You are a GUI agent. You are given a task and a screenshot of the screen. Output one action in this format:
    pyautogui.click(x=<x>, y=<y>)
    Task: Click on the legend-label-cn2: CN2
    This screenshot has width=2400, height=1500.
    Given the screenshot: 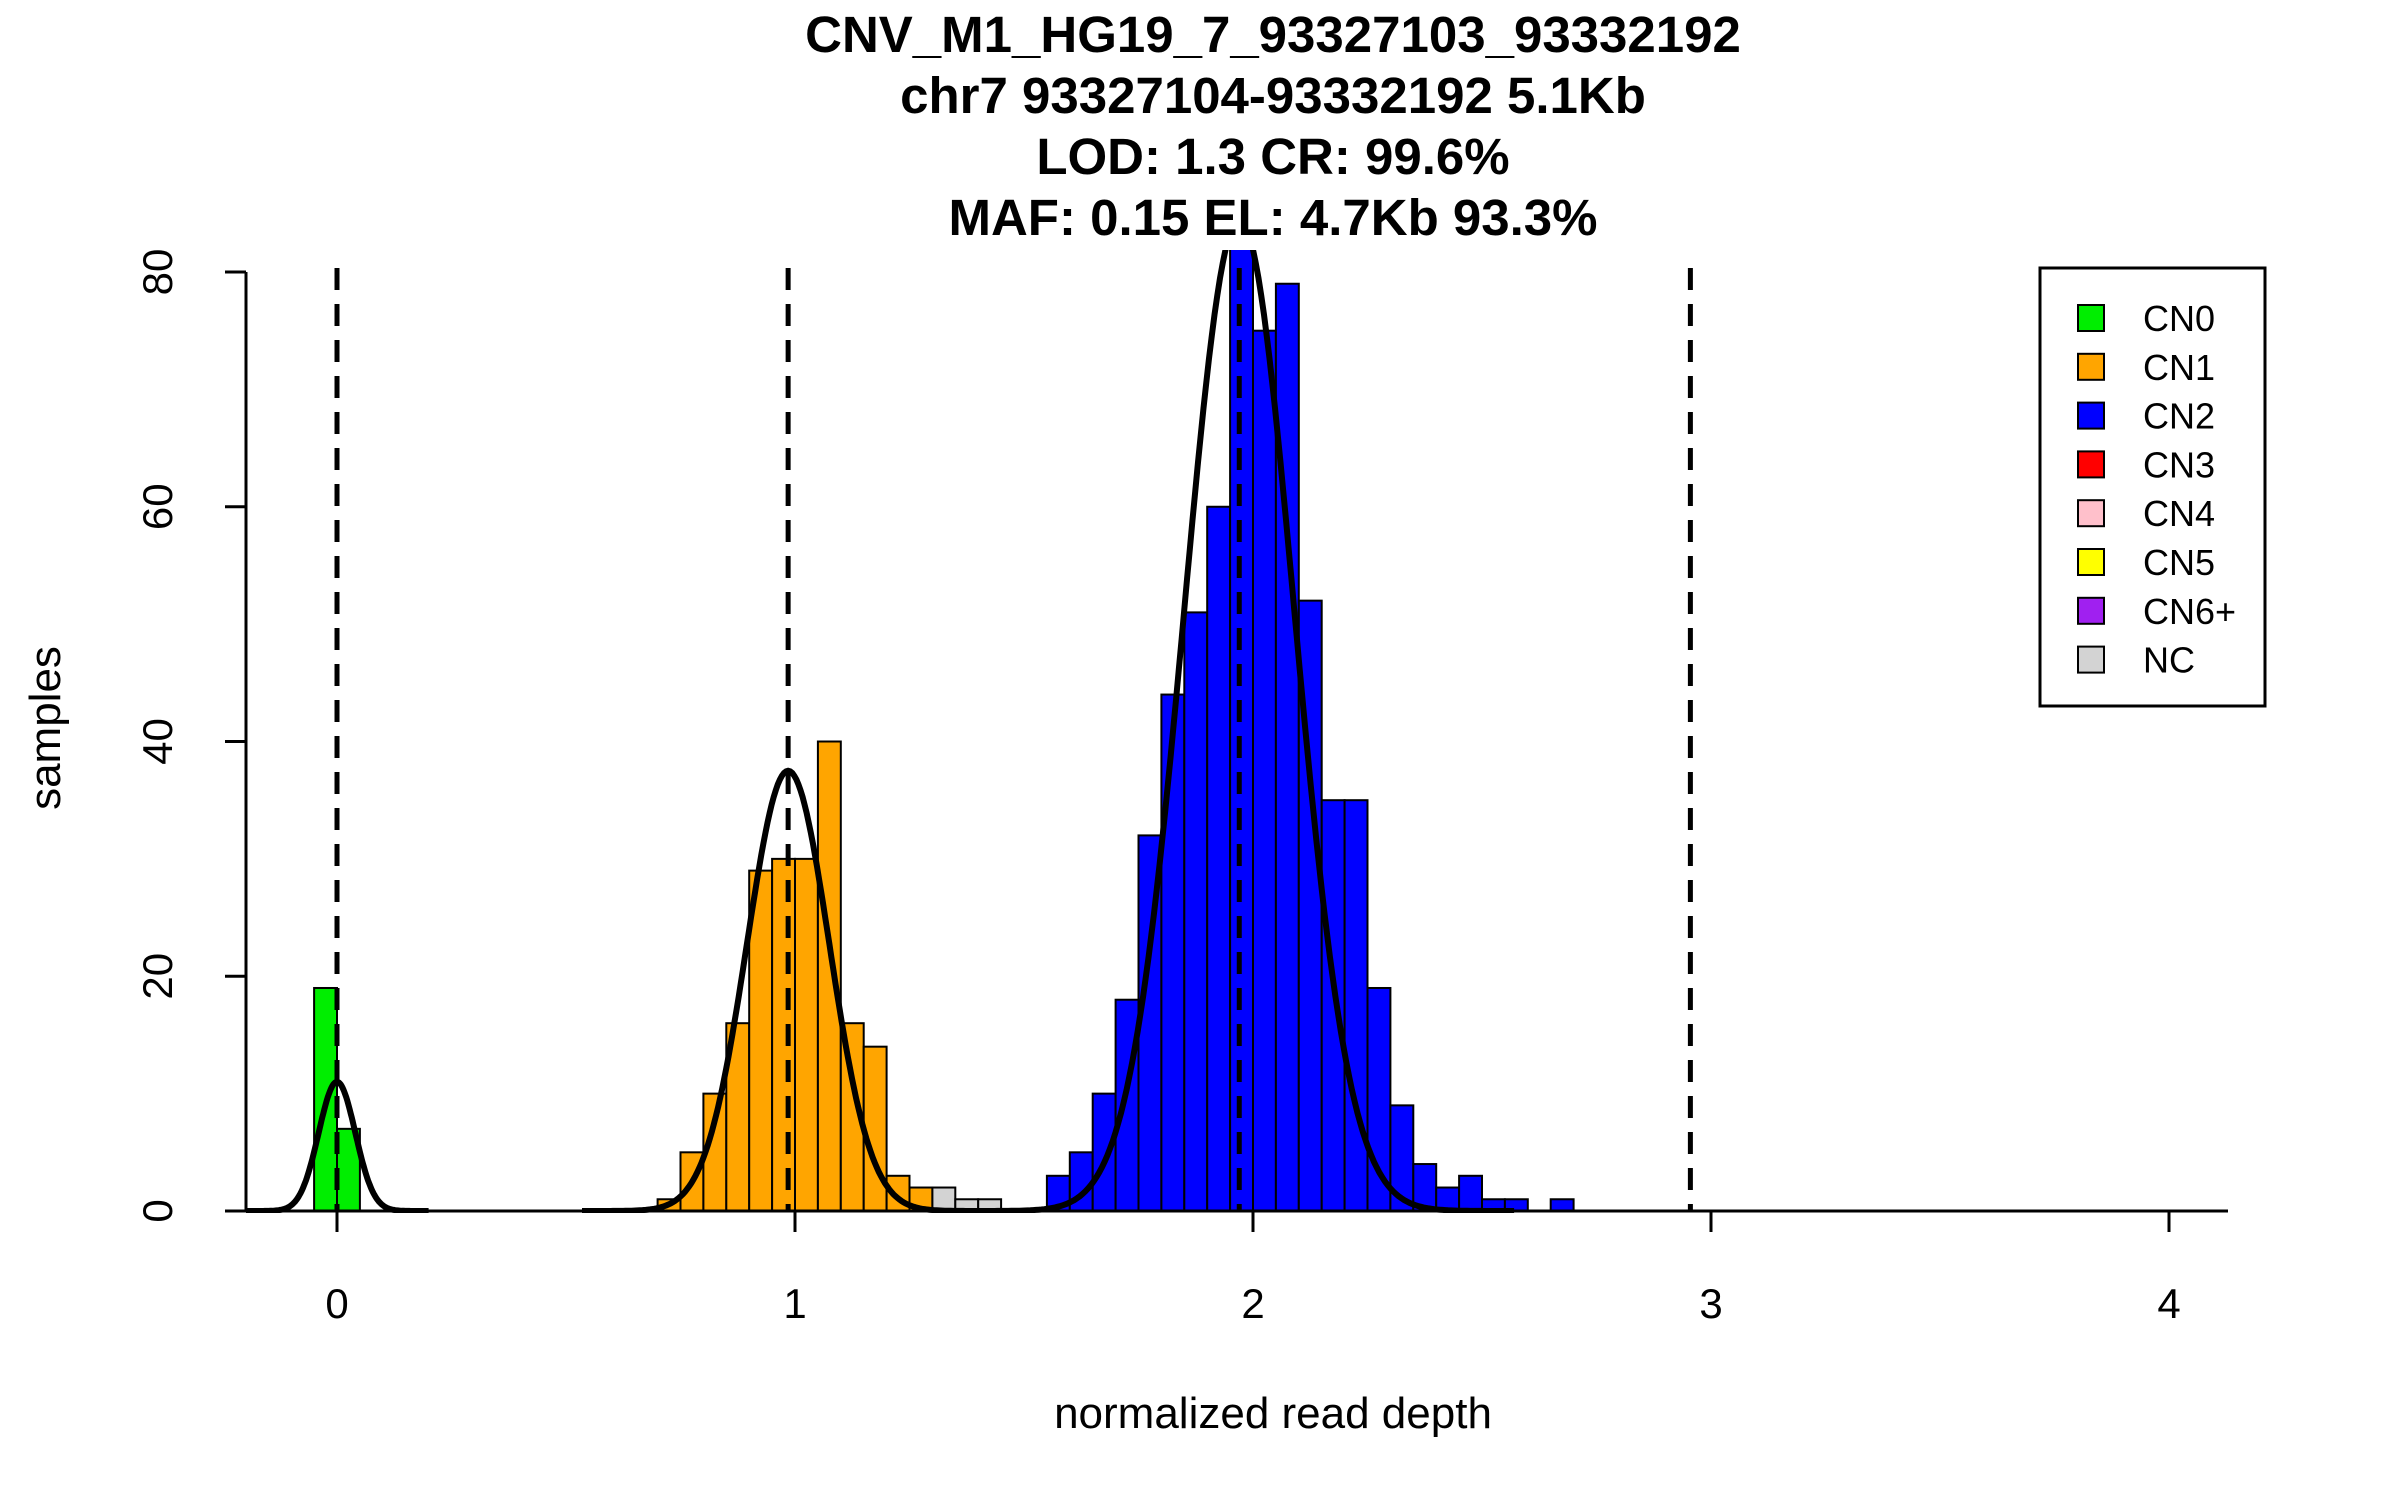 What is the action you would take?
    pyautogui.click(x=2179, y=416)
    